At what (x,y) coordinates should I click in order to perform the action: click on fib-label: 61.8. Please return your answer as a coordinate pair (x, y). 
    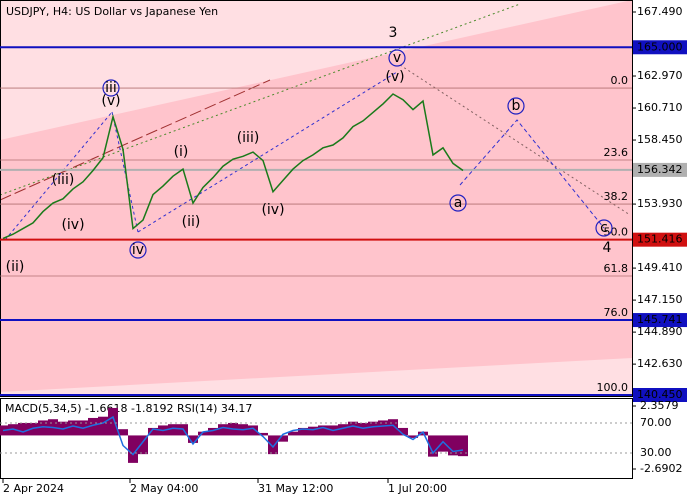
    Looking at the image, I should click on (616, 268).